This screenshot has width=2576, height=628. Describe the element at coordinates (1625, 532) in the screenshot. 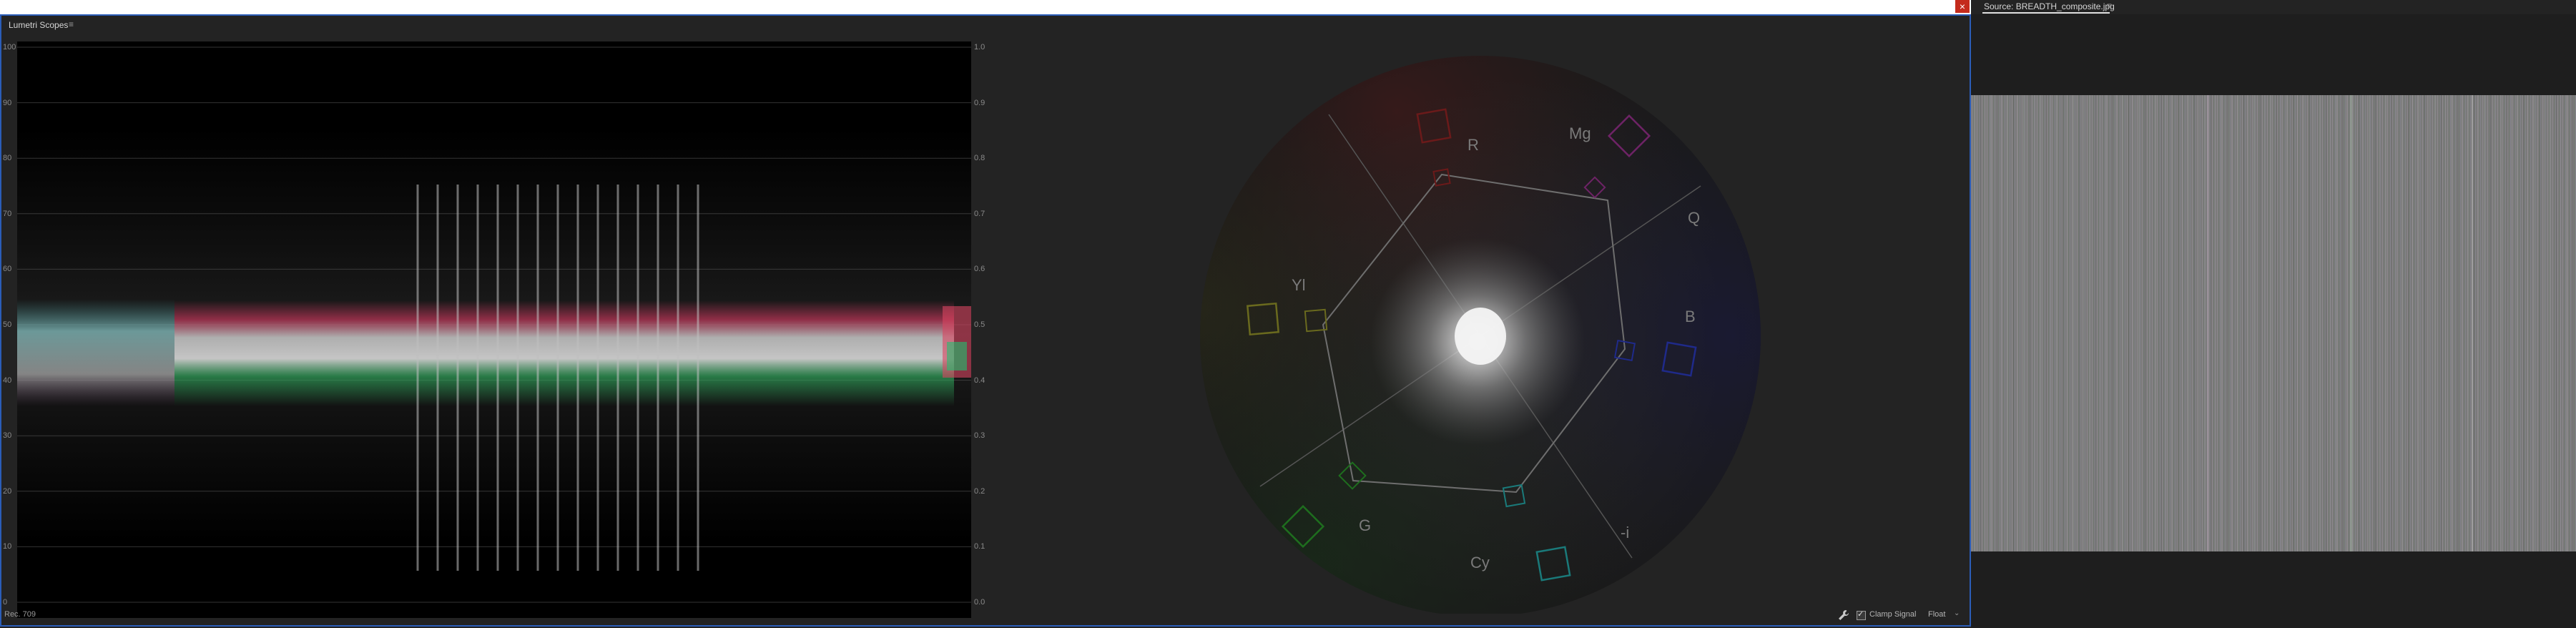

I see `vectorscope-label-neg-i: -i` at that location.